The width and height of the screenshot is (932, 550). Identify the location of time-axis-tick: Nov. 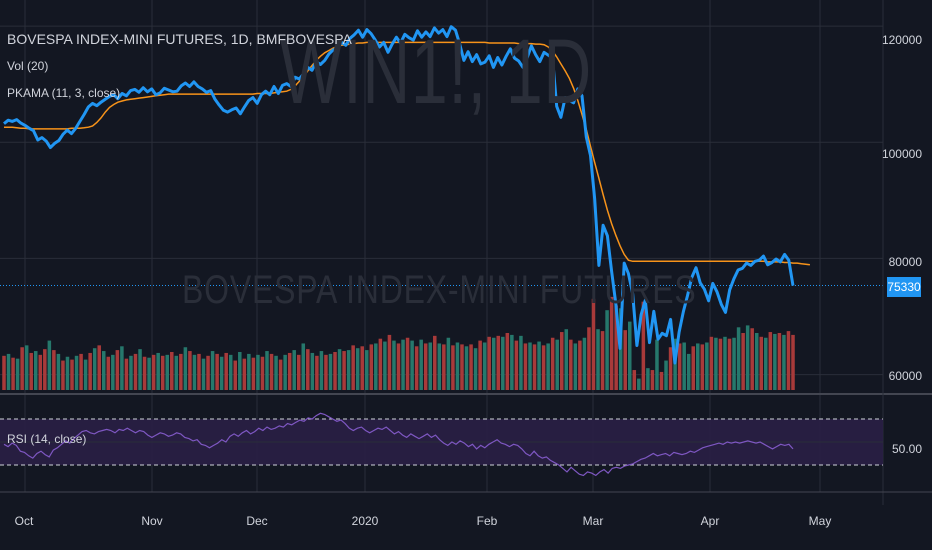
(152, 521).